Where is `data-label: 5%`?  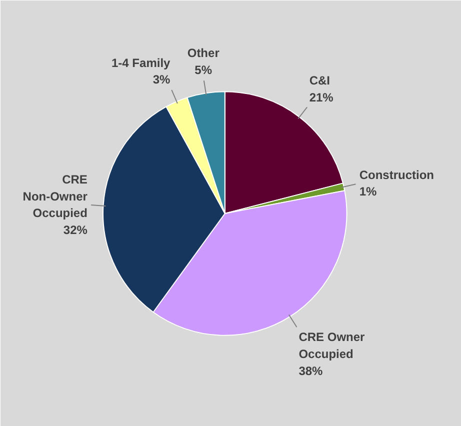
data-label: 5% is located at coordinates (203, 69).